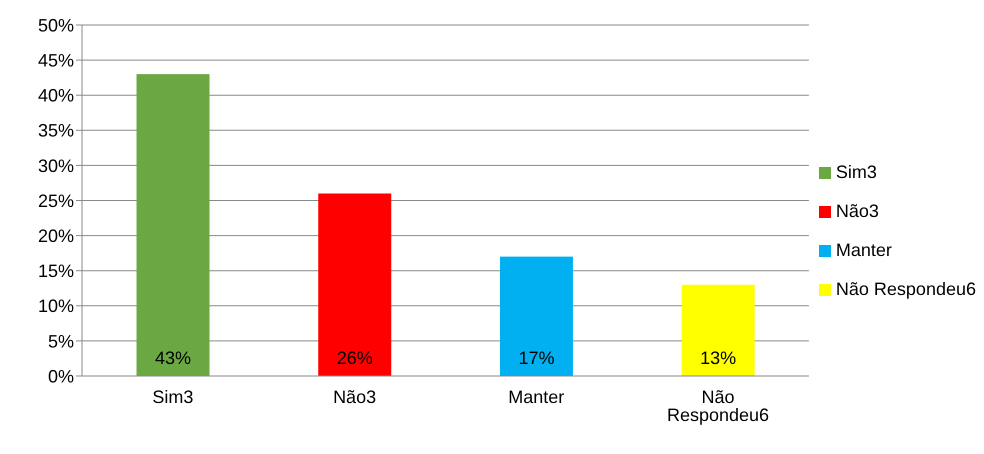  Describe the element at coordinates (536, 358) in the screenshot. I see `data-label: 17%` at that location.